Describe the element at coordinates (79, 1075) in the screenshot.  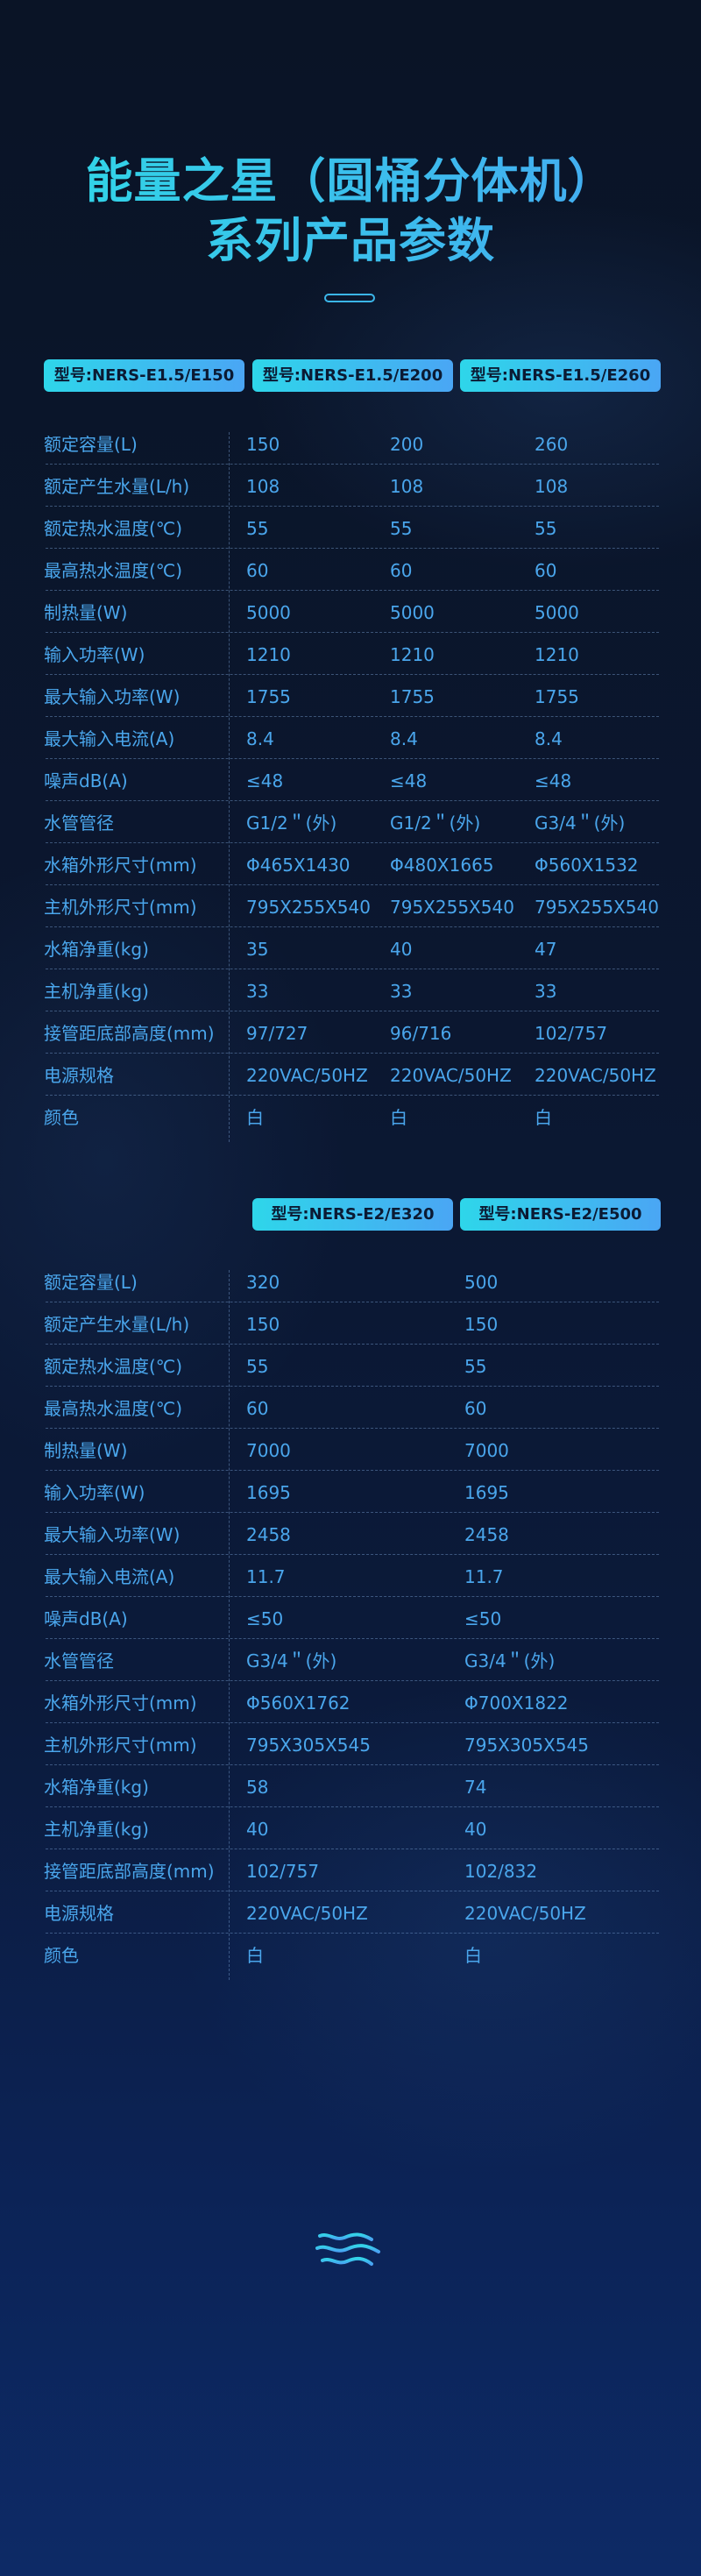
I see `row-label: 电源规格` at that location.